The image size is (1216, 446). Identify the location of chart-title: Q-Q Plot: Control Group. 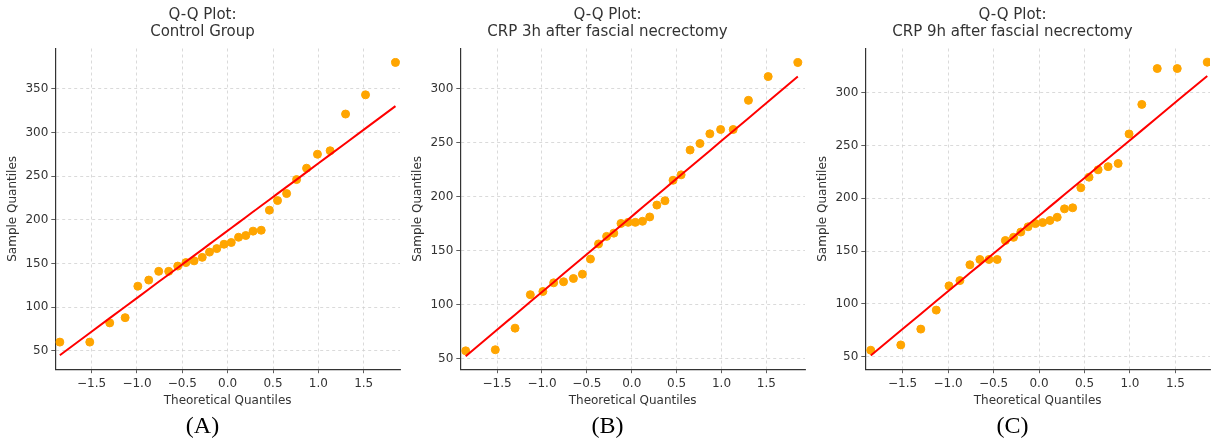
(202, 22).